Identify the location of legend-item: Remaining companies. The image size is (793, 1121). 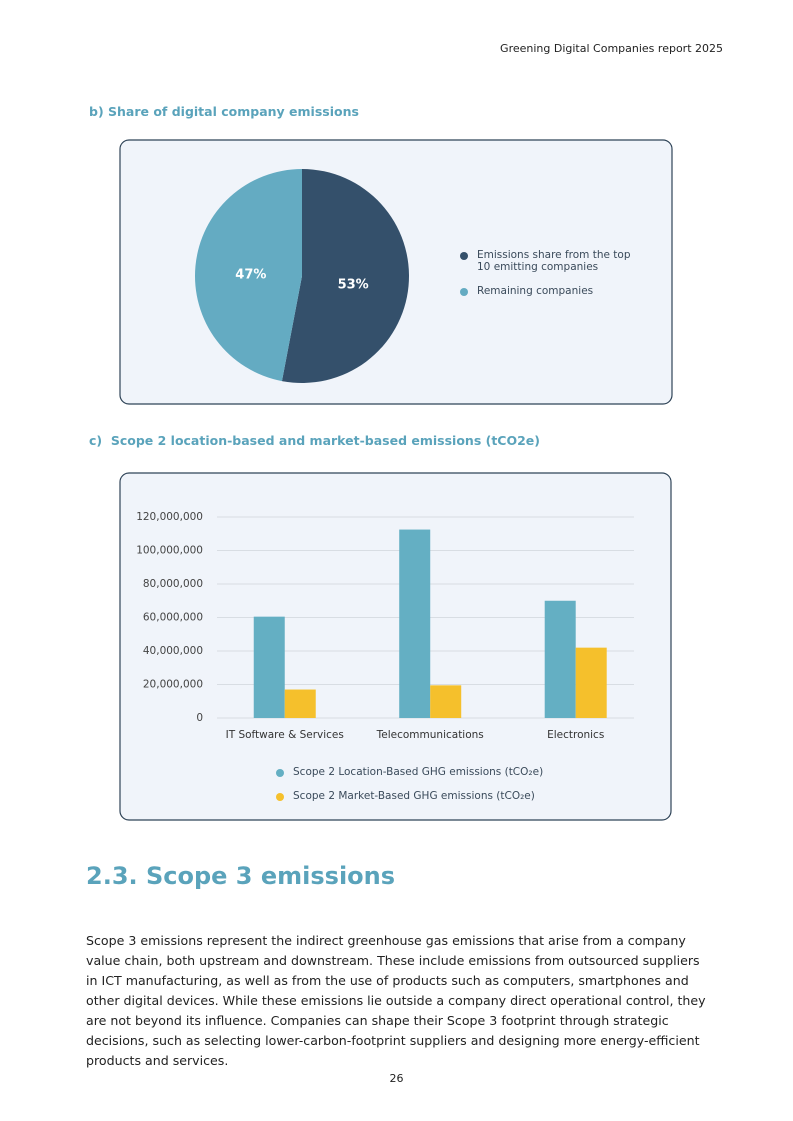
(550, 291).